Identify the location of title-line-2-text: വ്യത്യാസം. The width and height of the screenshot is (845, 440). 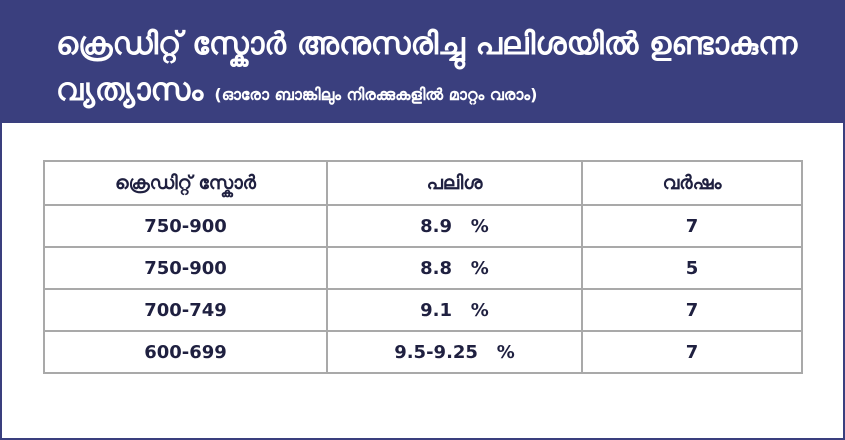
(130, 90).